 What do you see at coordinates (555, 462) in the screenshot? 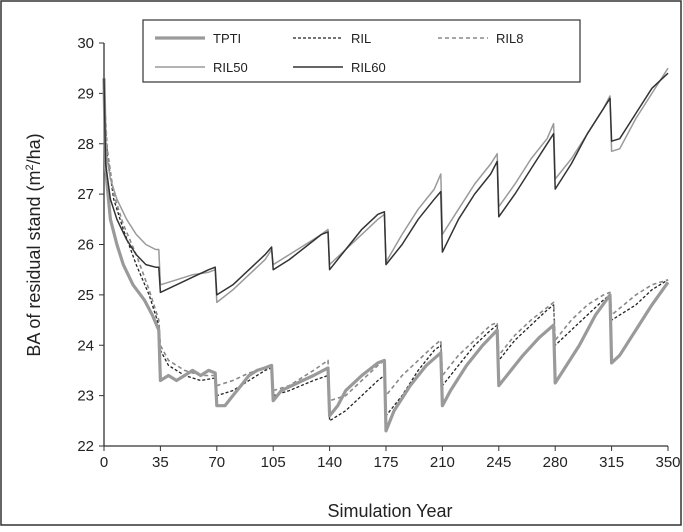
I see `x-tick-label: 280` at bounding box center [555, 462].